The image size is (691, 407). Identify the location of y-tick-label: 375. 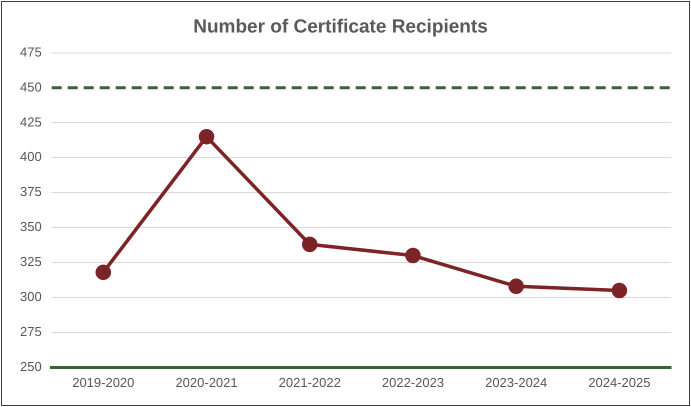
(31, 192).